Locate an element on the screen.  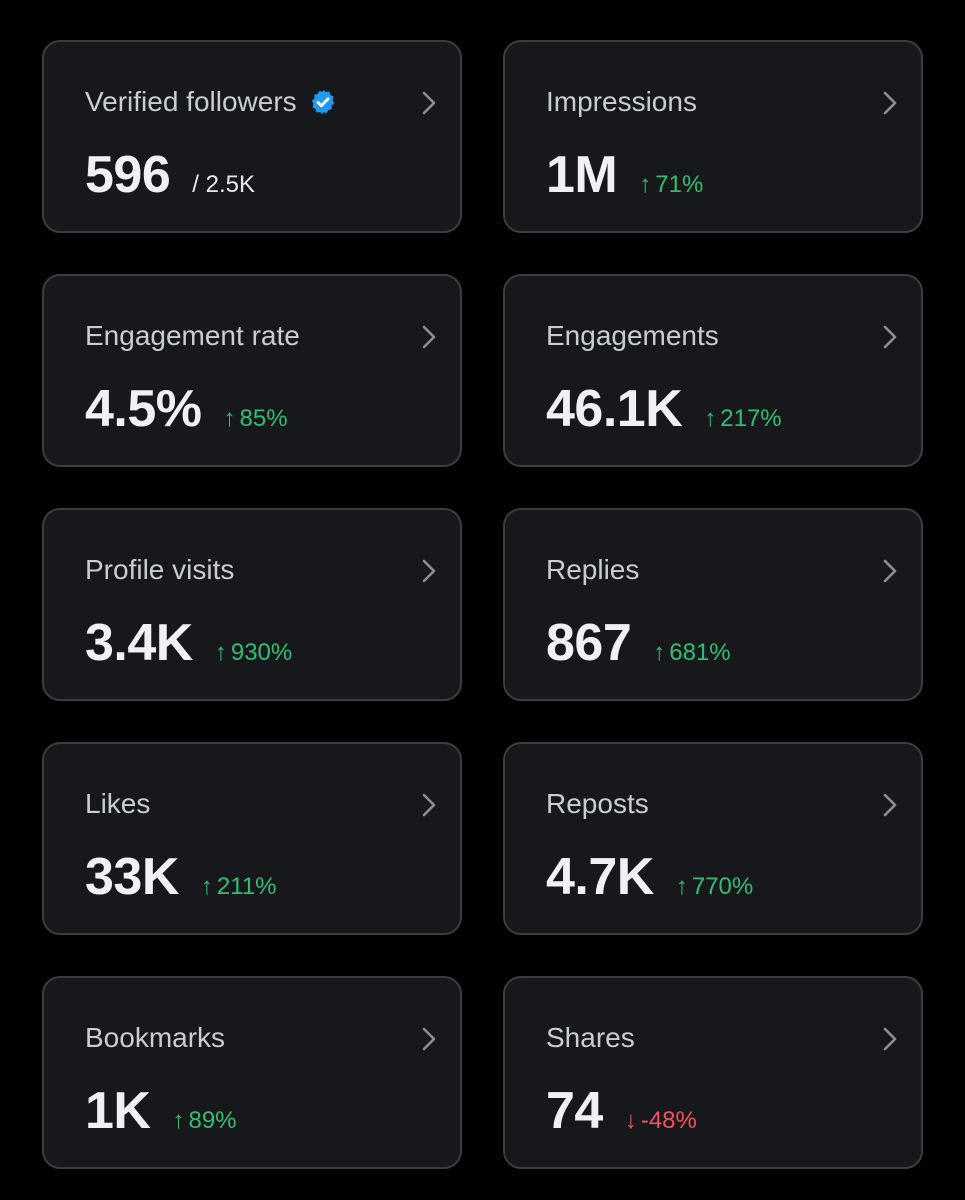
metric-change: ↑ 211% is located at coordinates (239, 887).